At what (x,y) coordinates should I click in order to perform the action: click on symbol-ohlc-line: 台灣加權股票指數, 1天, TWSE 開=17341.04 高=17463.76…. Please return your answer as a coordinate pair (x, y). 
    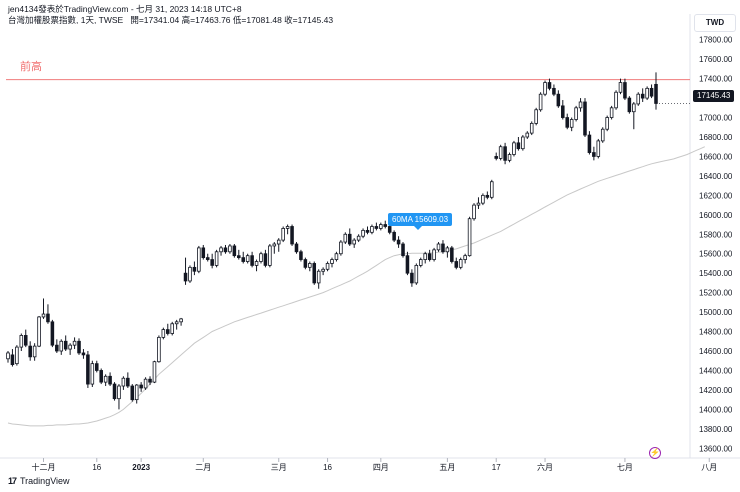
    Looking at the image, I should click on (170, 20).